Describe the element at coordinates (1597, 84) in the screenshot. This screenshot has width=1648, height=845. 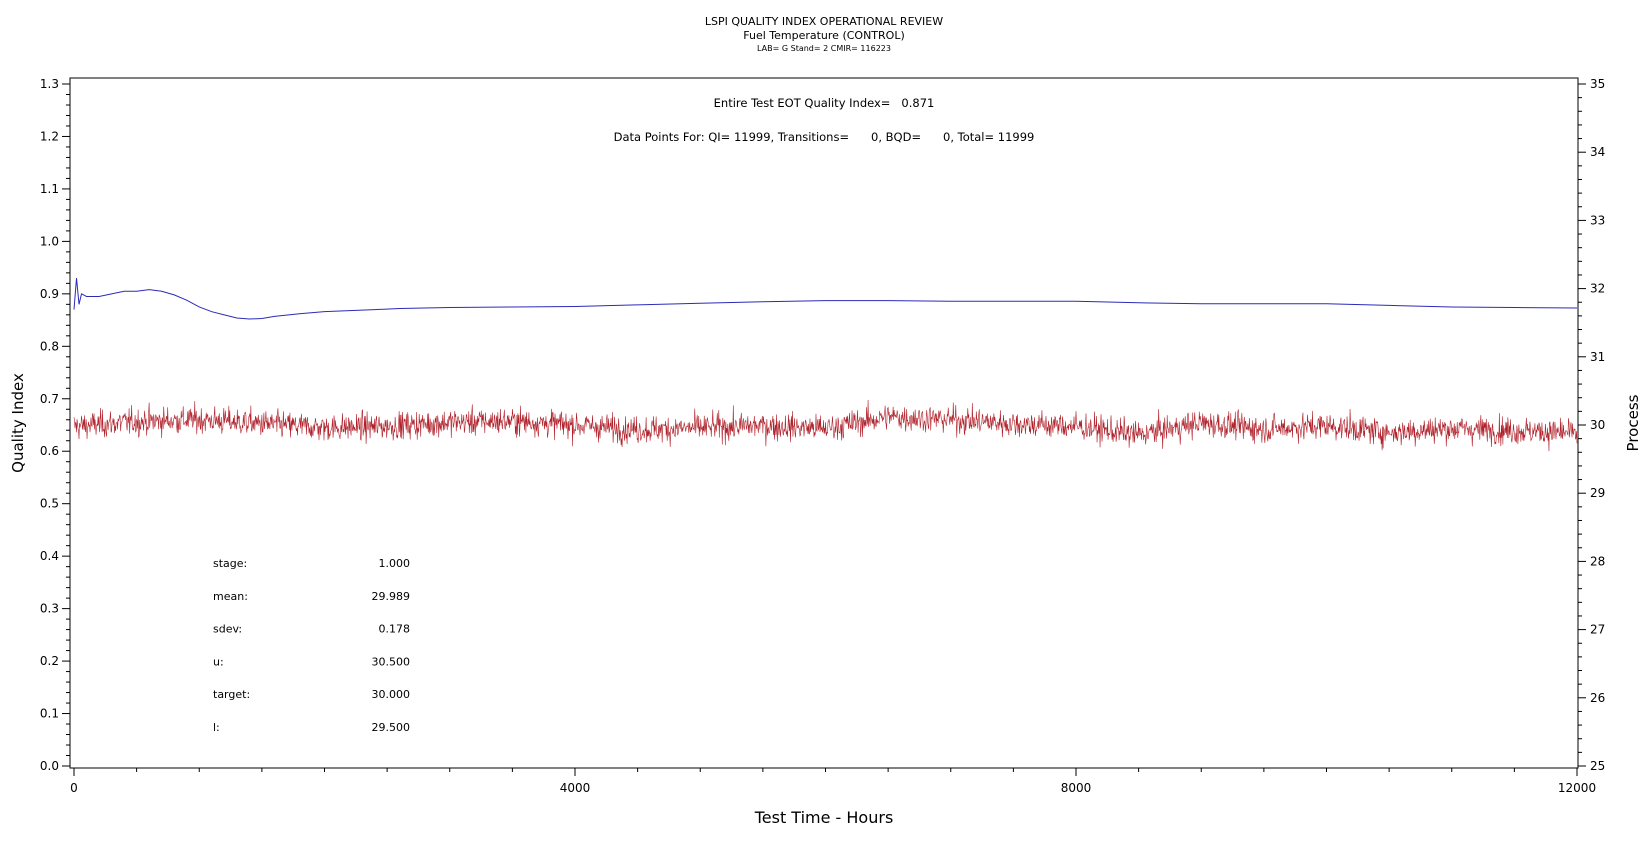
I see `y-right-tick-label: 35` at that location.